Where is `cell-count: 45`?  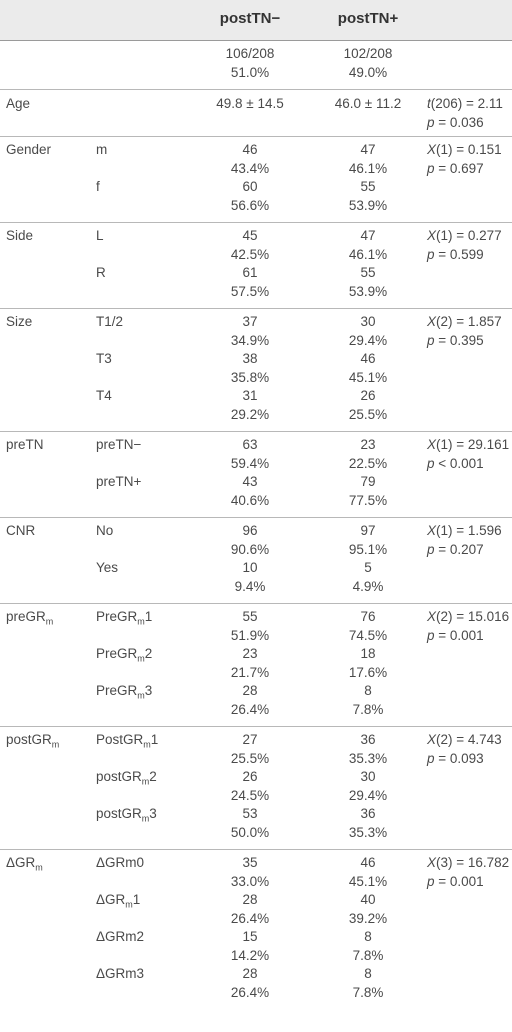
cell-count: 45 is located at coordinates (250, 235).